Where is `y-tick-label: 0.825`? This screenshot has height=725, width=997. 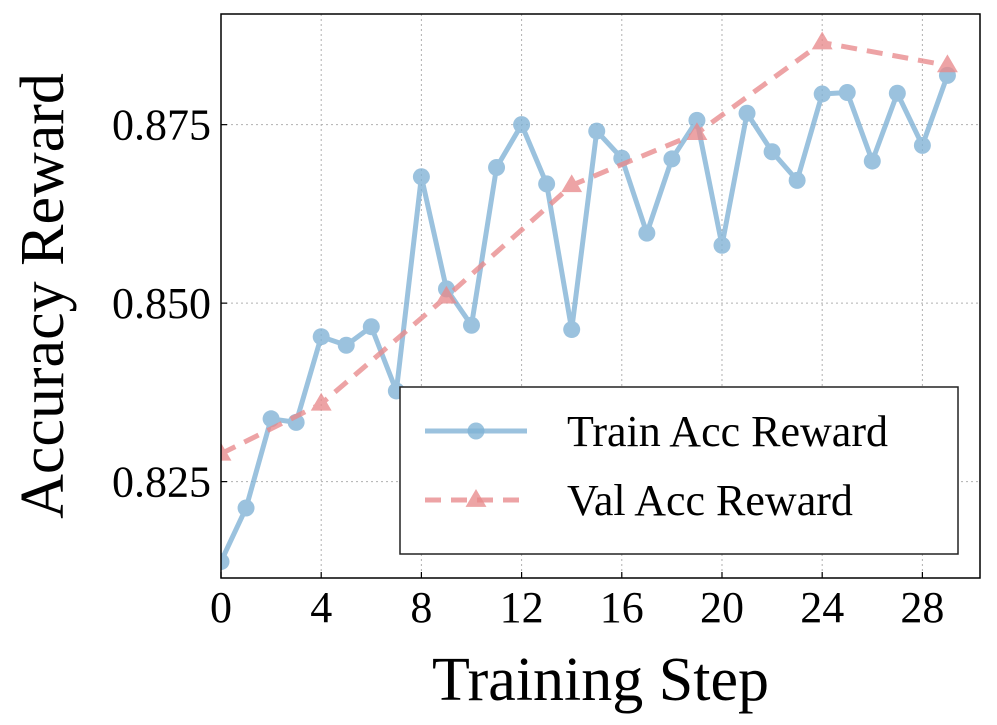
y-tick-label: 0.825 is located at coordinates (161, 482).